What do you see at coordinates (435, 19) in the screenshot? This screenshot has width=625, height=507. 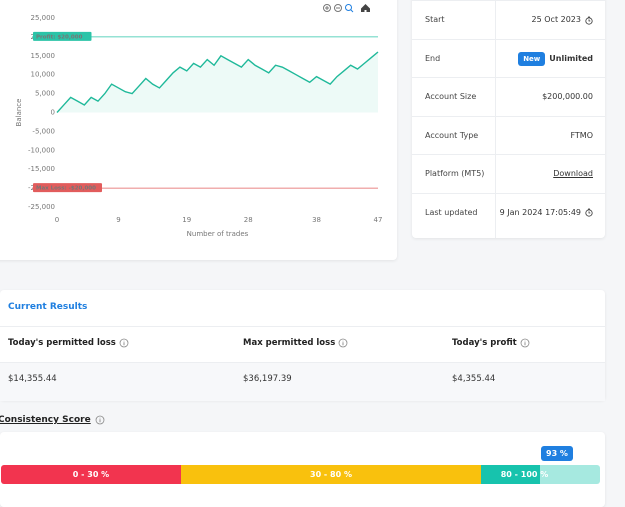 I see `row-label: Start` at bounding box center [435, 19].